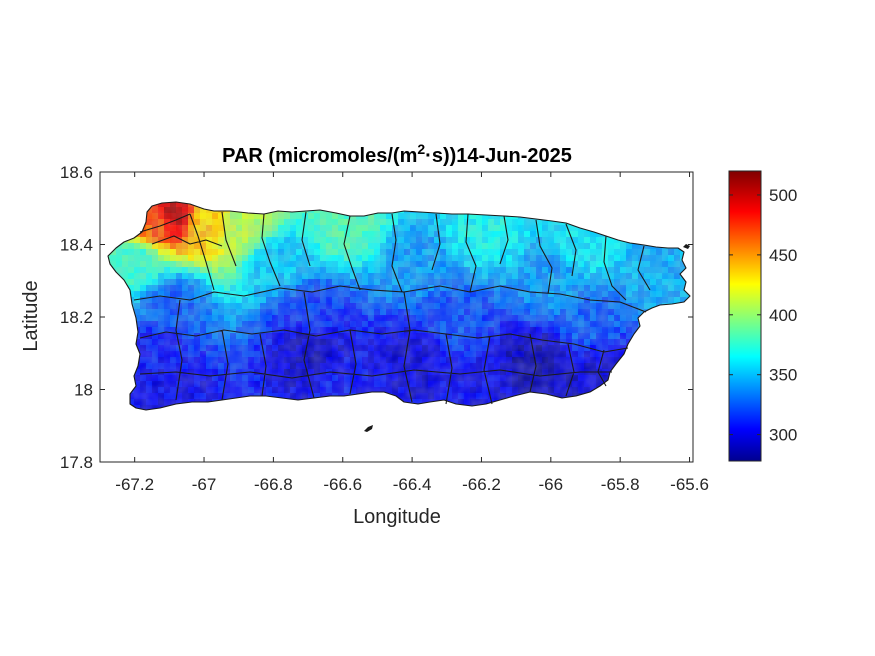 This screenshot has width=875, height=656. What do you see at coordinates (481, 484) in the screenshot?
I see `x-tick-label: -66.2` at bounding box center [481, 484].